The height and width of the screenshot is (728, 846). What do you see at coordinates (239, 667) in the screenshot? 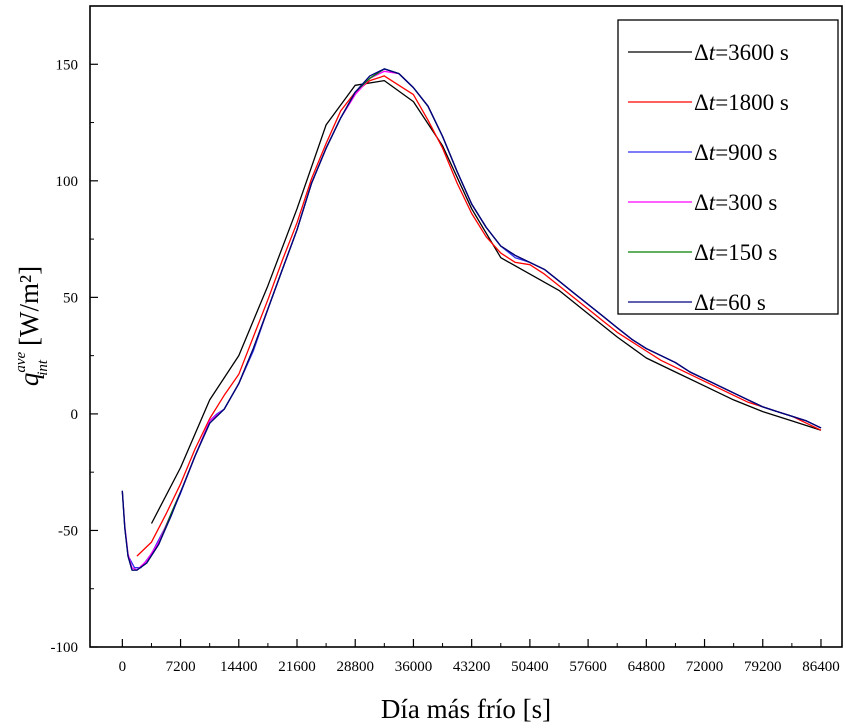
I see `x-tick-label: 14400` at bounding box center [239, 667].